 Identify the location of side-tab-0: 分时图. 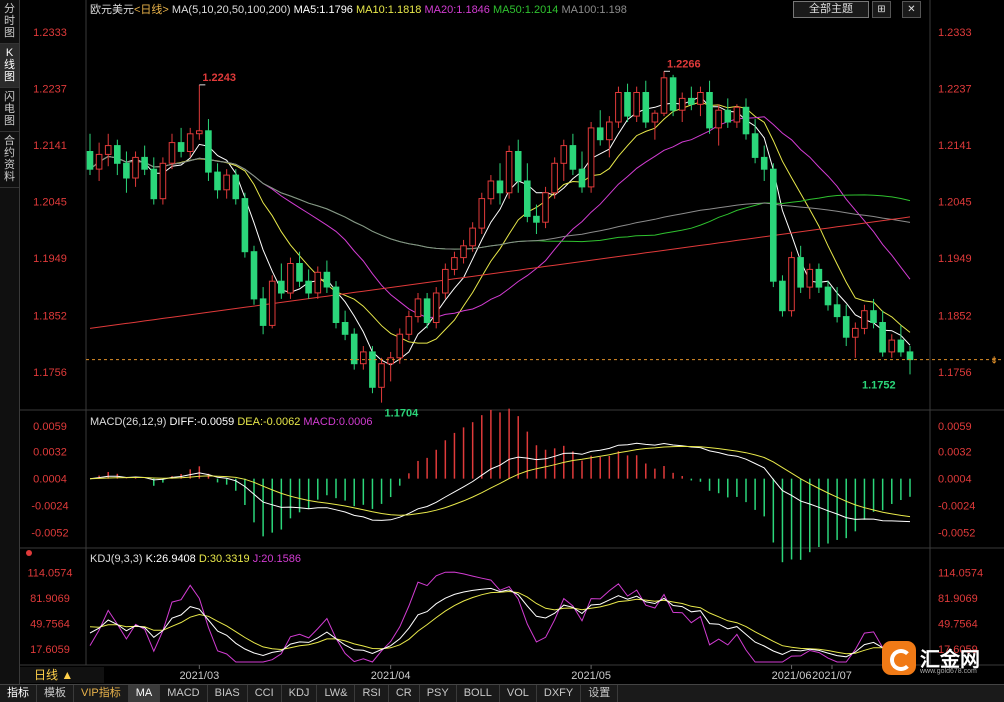
(9, 22).